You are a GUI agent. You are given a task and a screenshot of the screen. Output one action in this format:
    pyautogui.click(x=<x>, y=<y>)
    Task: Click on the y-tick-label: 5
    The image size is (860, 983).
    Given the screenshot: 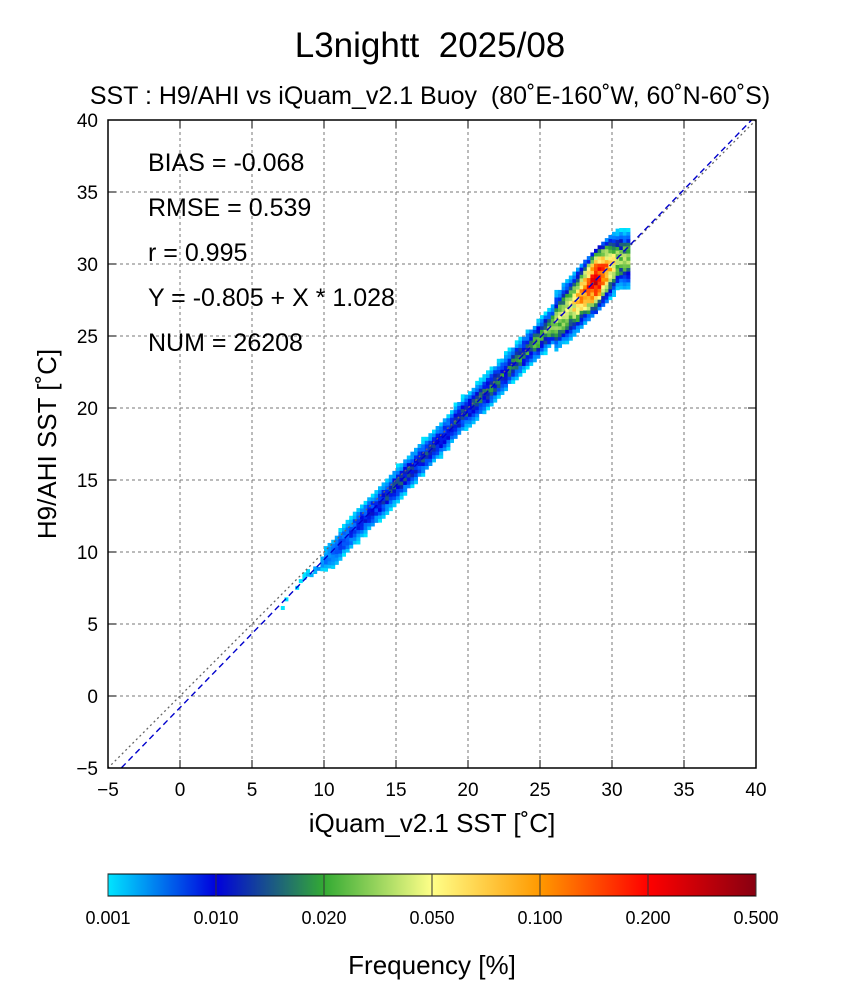 What is the action you would take?
    pyautogui.click(x=92, y=625)
    